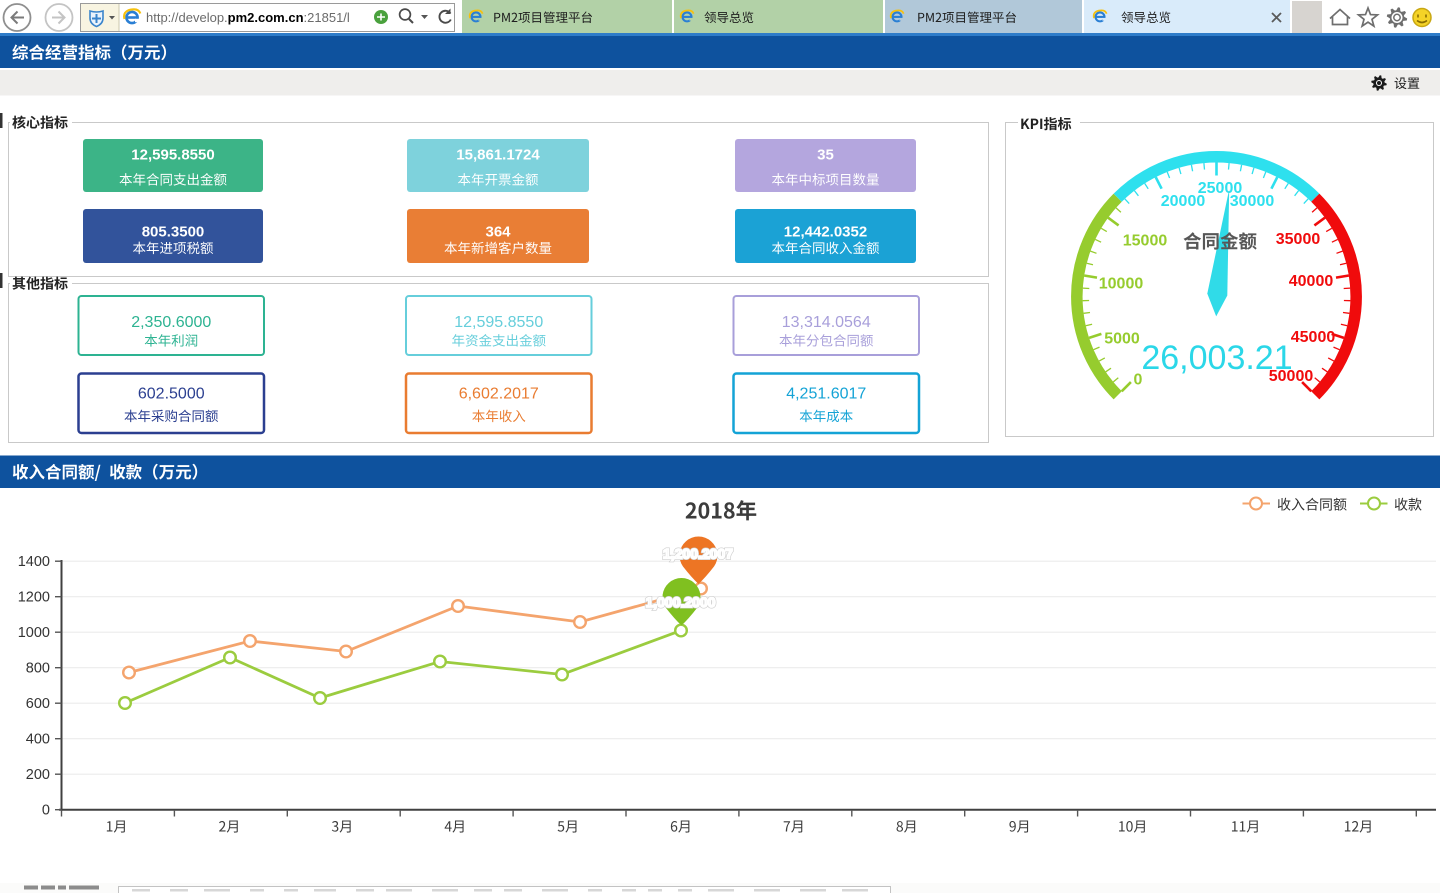 The image size is (1440, 893). I want to click on svg-text: 805.3500, so click(173, 232).